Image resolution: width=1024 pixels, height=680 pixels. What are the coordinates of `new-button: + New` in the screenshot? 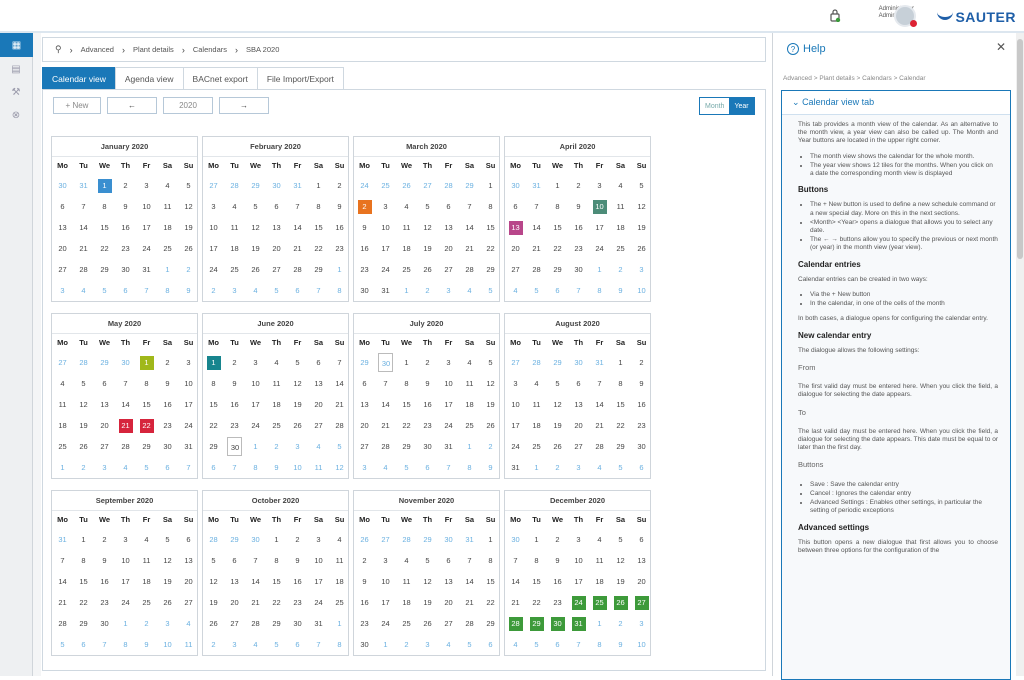 It's located at (77, 105).